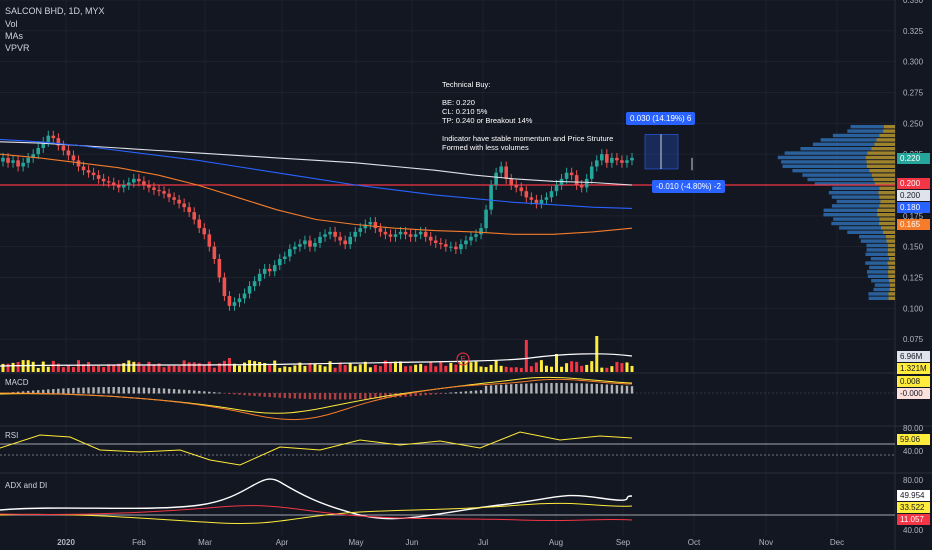 The width and height of the screenshot is (932, 550). I want to click on note-line-formed: Formed with less volumes, so click(485, 147).